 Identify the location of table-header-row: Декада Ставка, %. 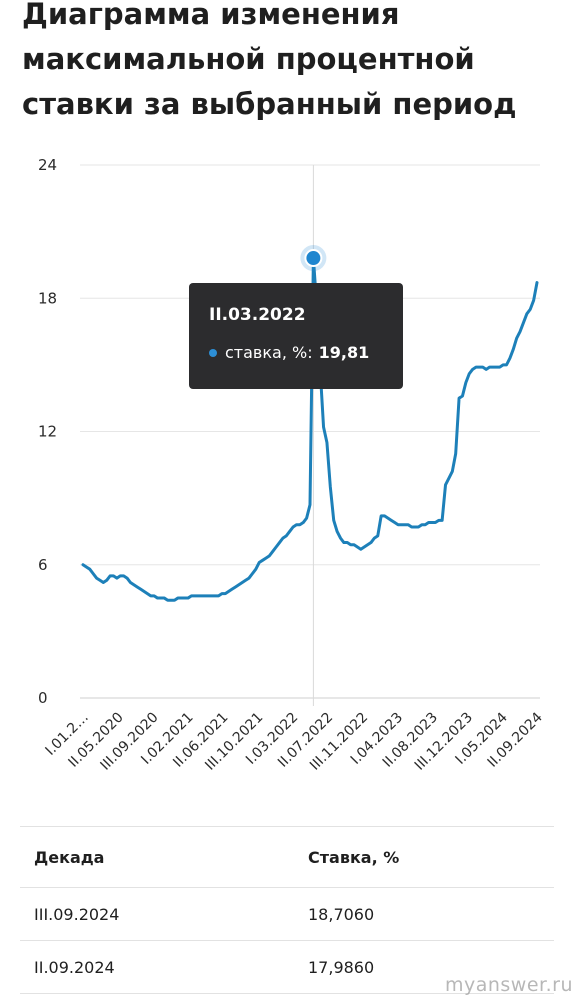
(287, 857).